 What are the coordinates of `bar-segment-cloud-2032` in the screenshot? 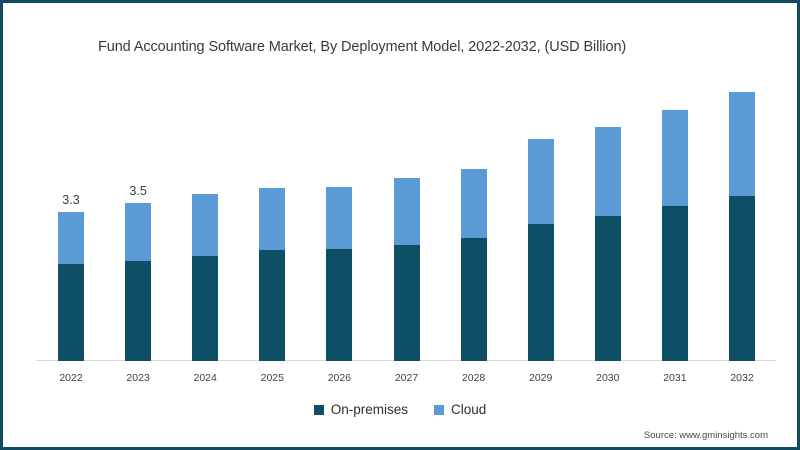 It's located at (742, 144).